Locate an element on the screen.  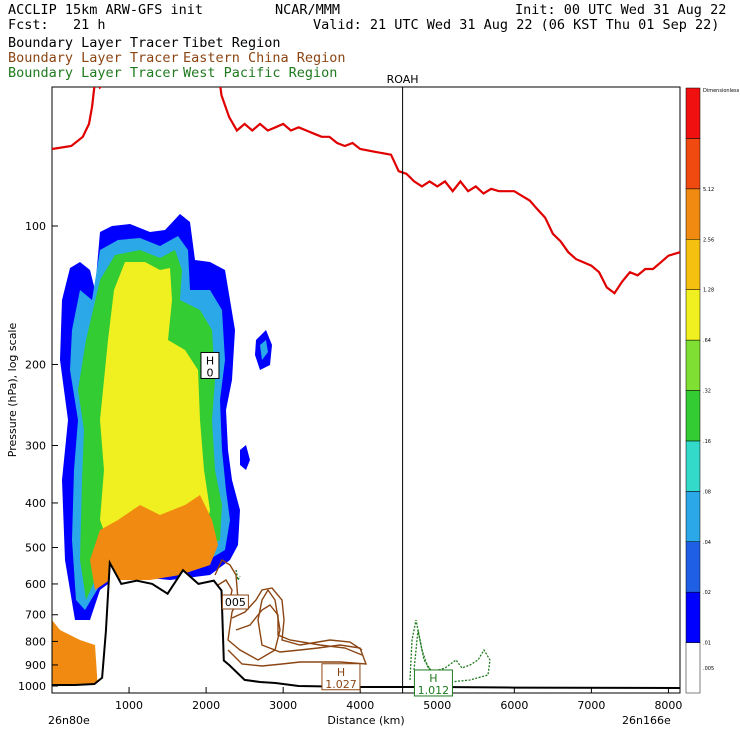
x-tick-label: 6000 is located at coordinates (514, 705).